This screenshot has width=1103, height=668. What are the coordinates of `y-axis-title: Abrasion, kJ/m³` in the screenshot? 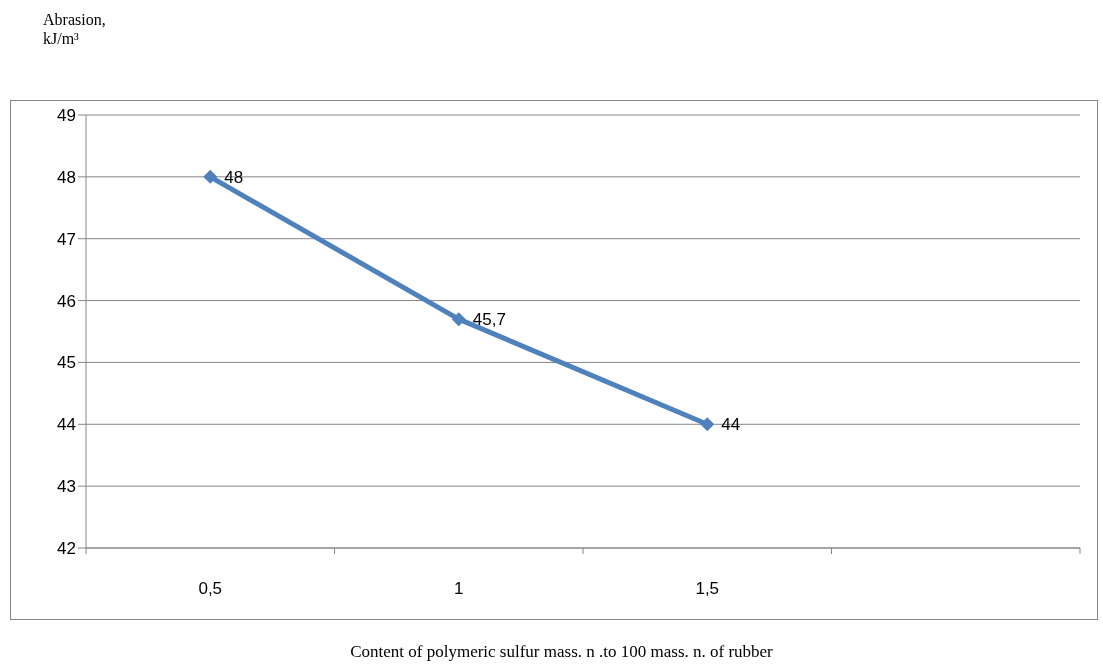 It's located at (74, 29).